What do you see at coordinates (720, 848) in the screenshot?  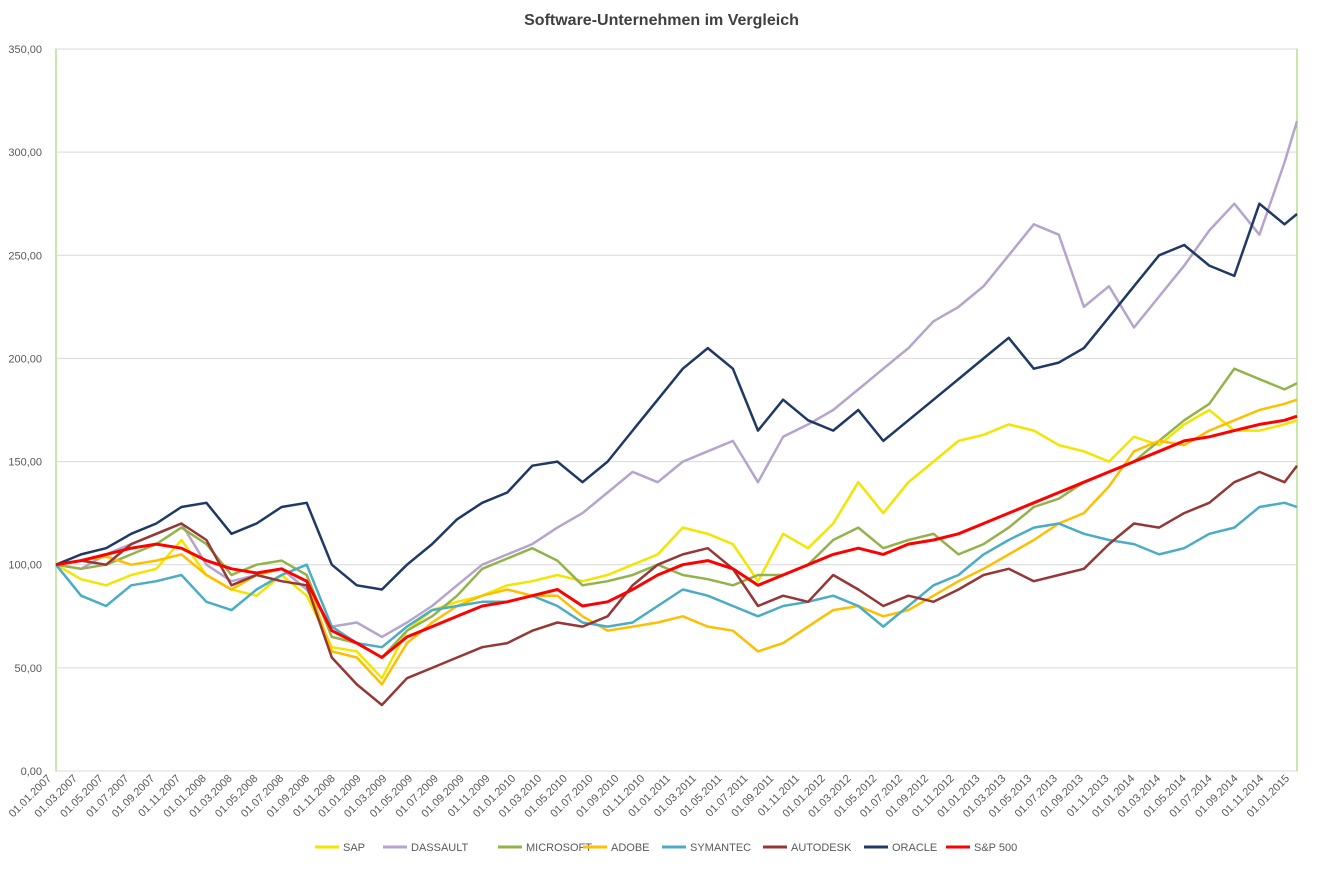 I see `legend-label: SYMANTEC` at bounding box center [720, 848].